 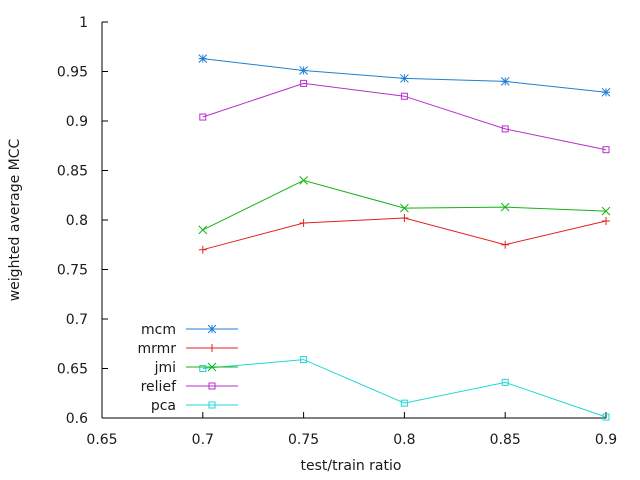 I want to click on series-line-mrmr, so click(x=404, y=234).